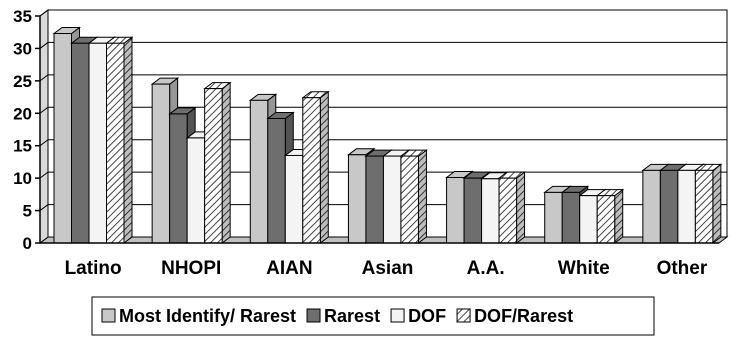 The image size is (739, 339). Describe the element at coordinates (682, 268) in the screenshot. I see `category-label: Other` at that location.